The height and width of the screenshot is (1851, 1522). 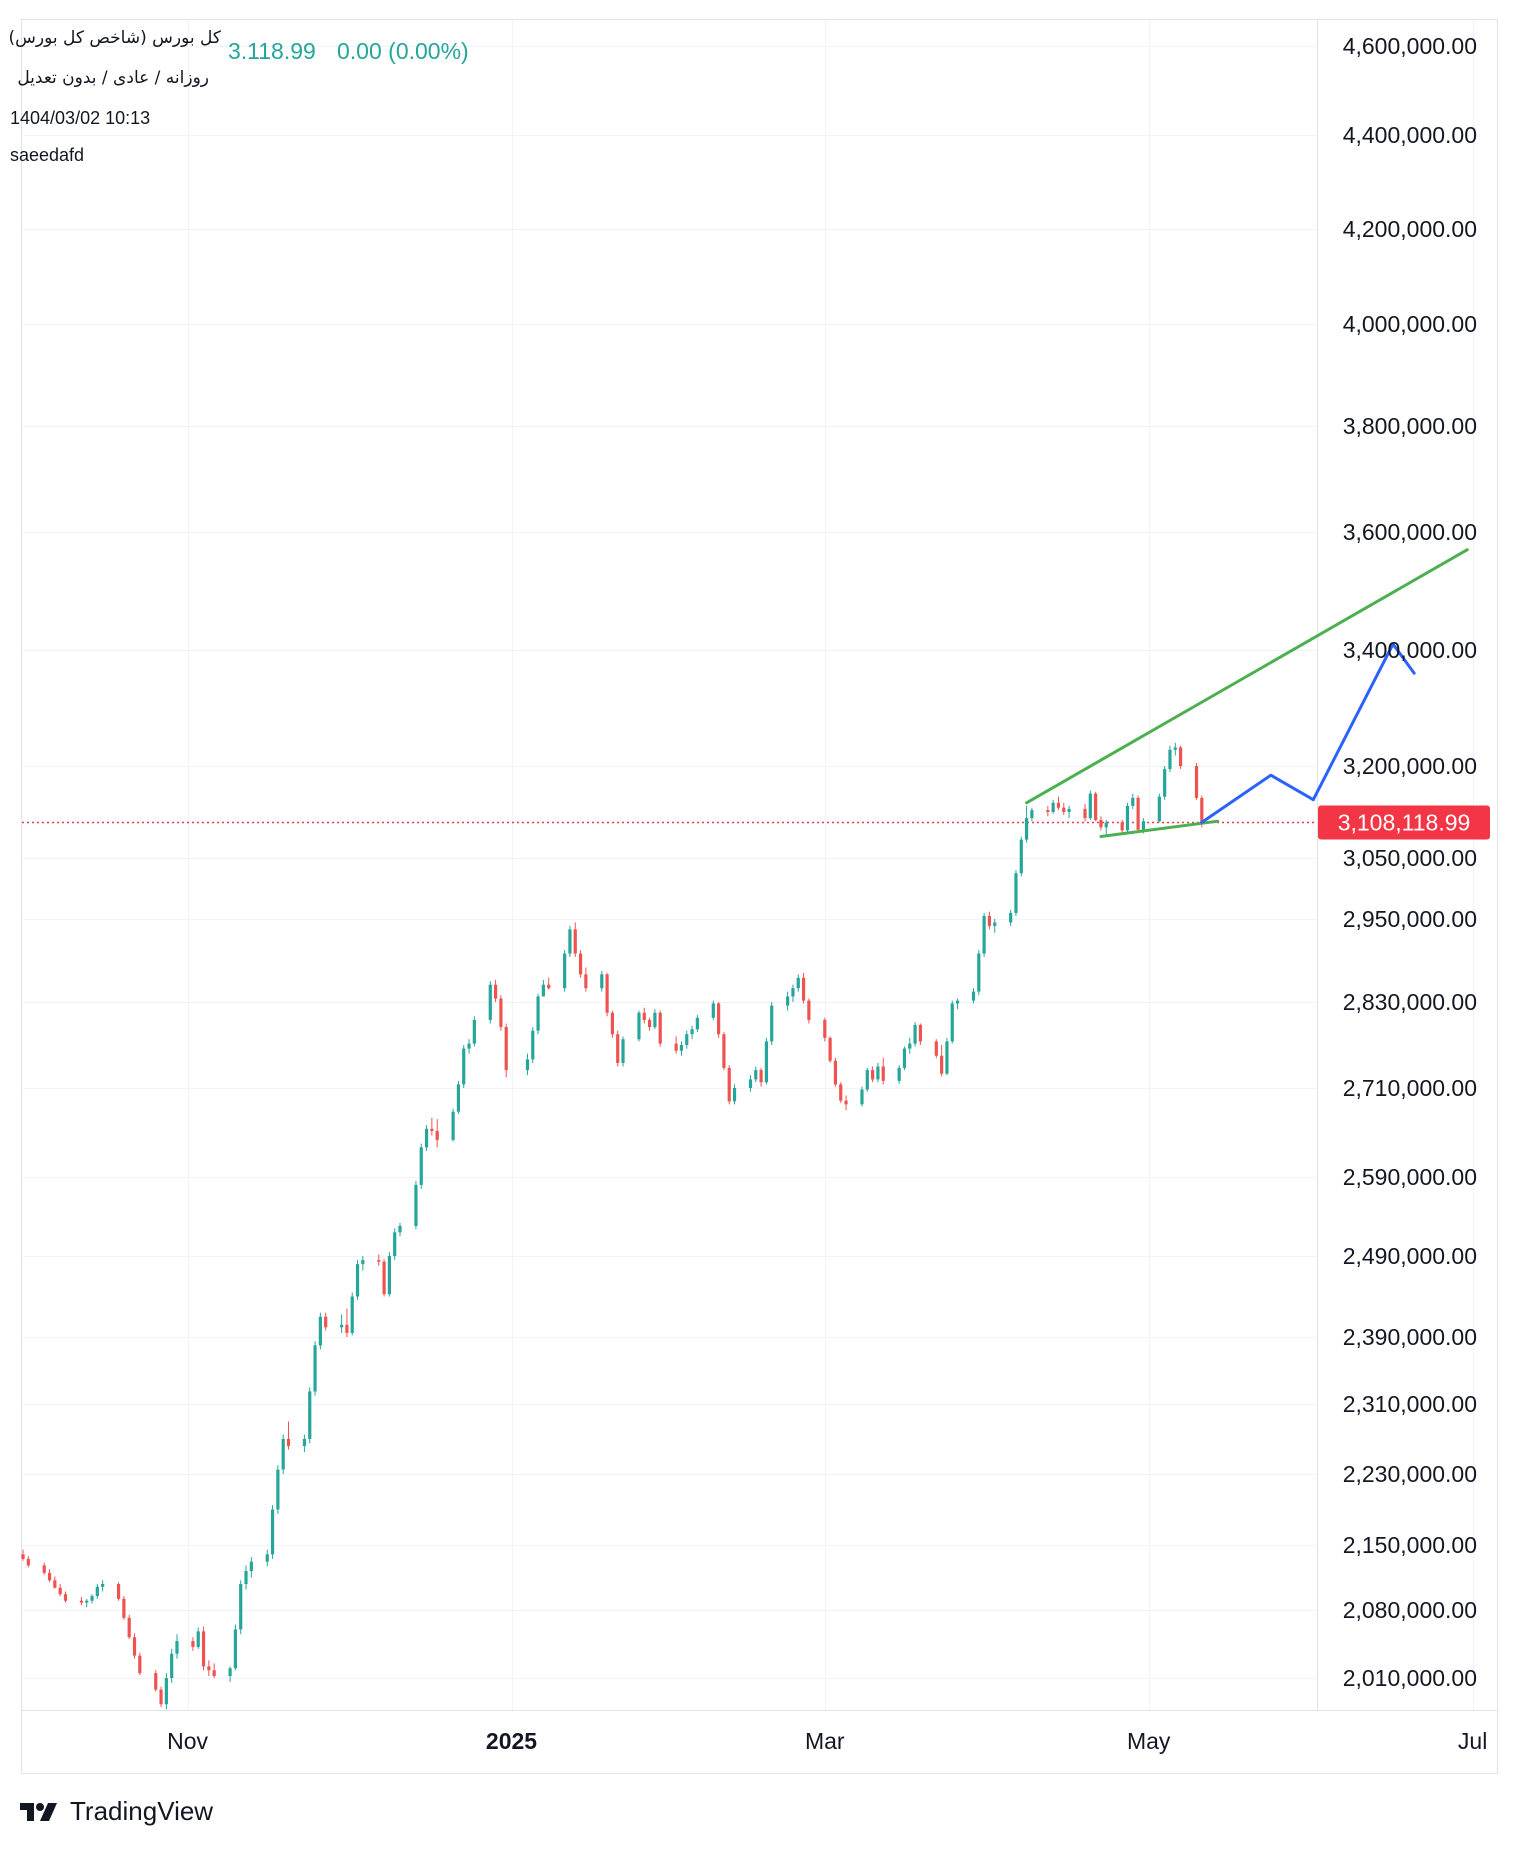 What do you see at coordinates (1308, 733) in the screenshot?
I see `projection-path` at bounding box center [1308, 733].